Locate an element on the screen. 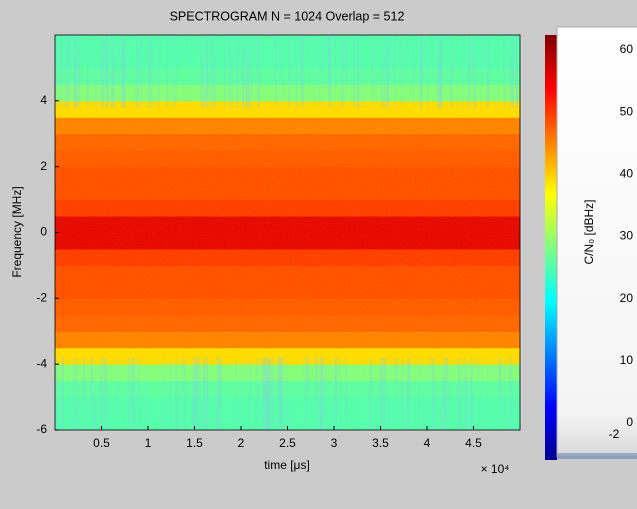 This screenshot has height=509, width=637. x-tick-label: 2.5 is located at coordinates (287, 443).